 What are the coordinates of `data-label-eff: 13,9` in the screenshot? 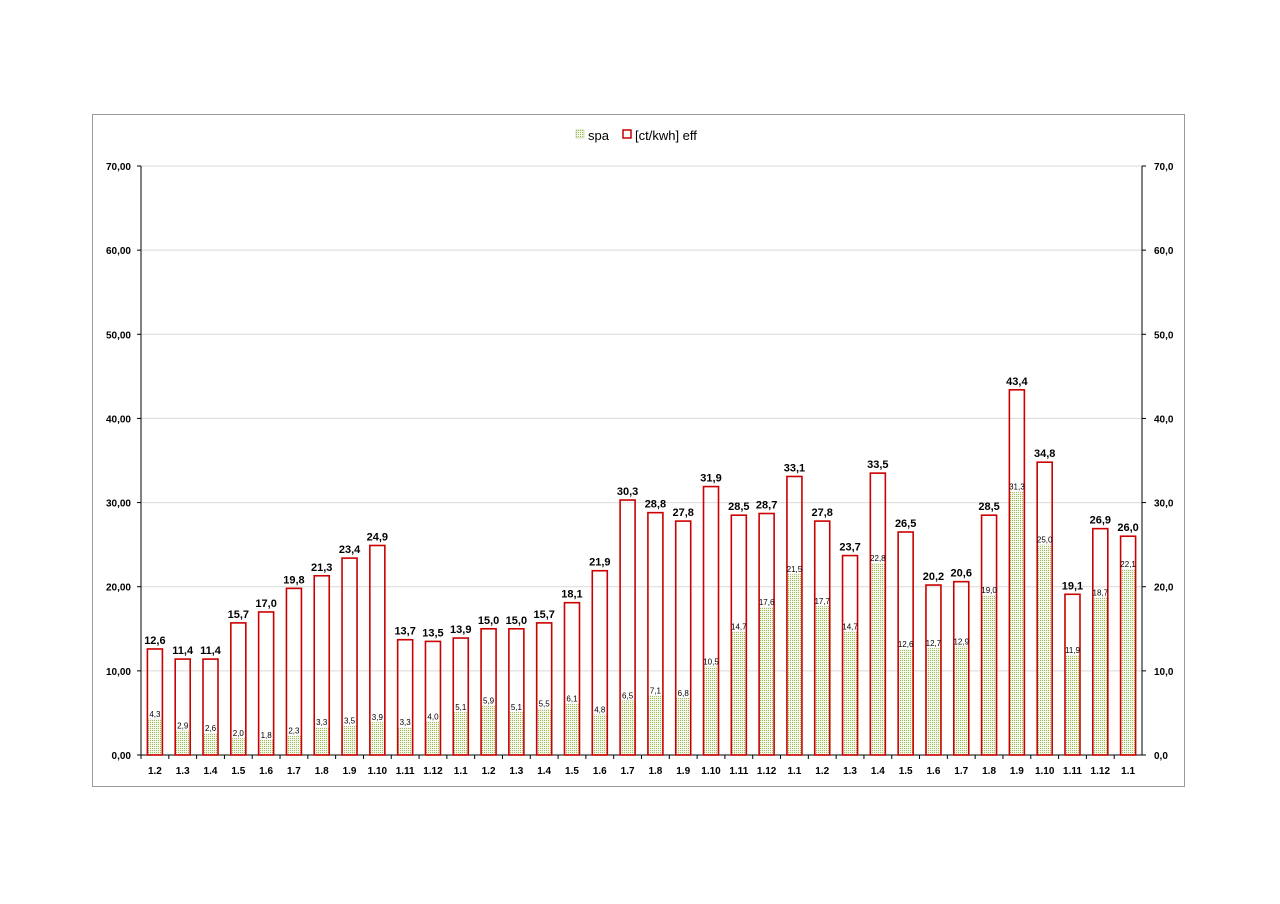 It's located at (460, 630).